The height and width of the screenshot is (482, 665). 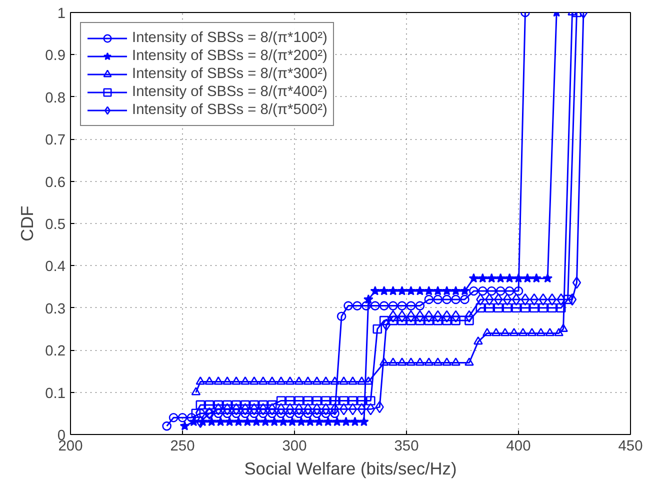 What do you see at coordinates (55, 98) in the screenshot?
I see `y-tick-label: 0.8` at bounding box center [55, 98].